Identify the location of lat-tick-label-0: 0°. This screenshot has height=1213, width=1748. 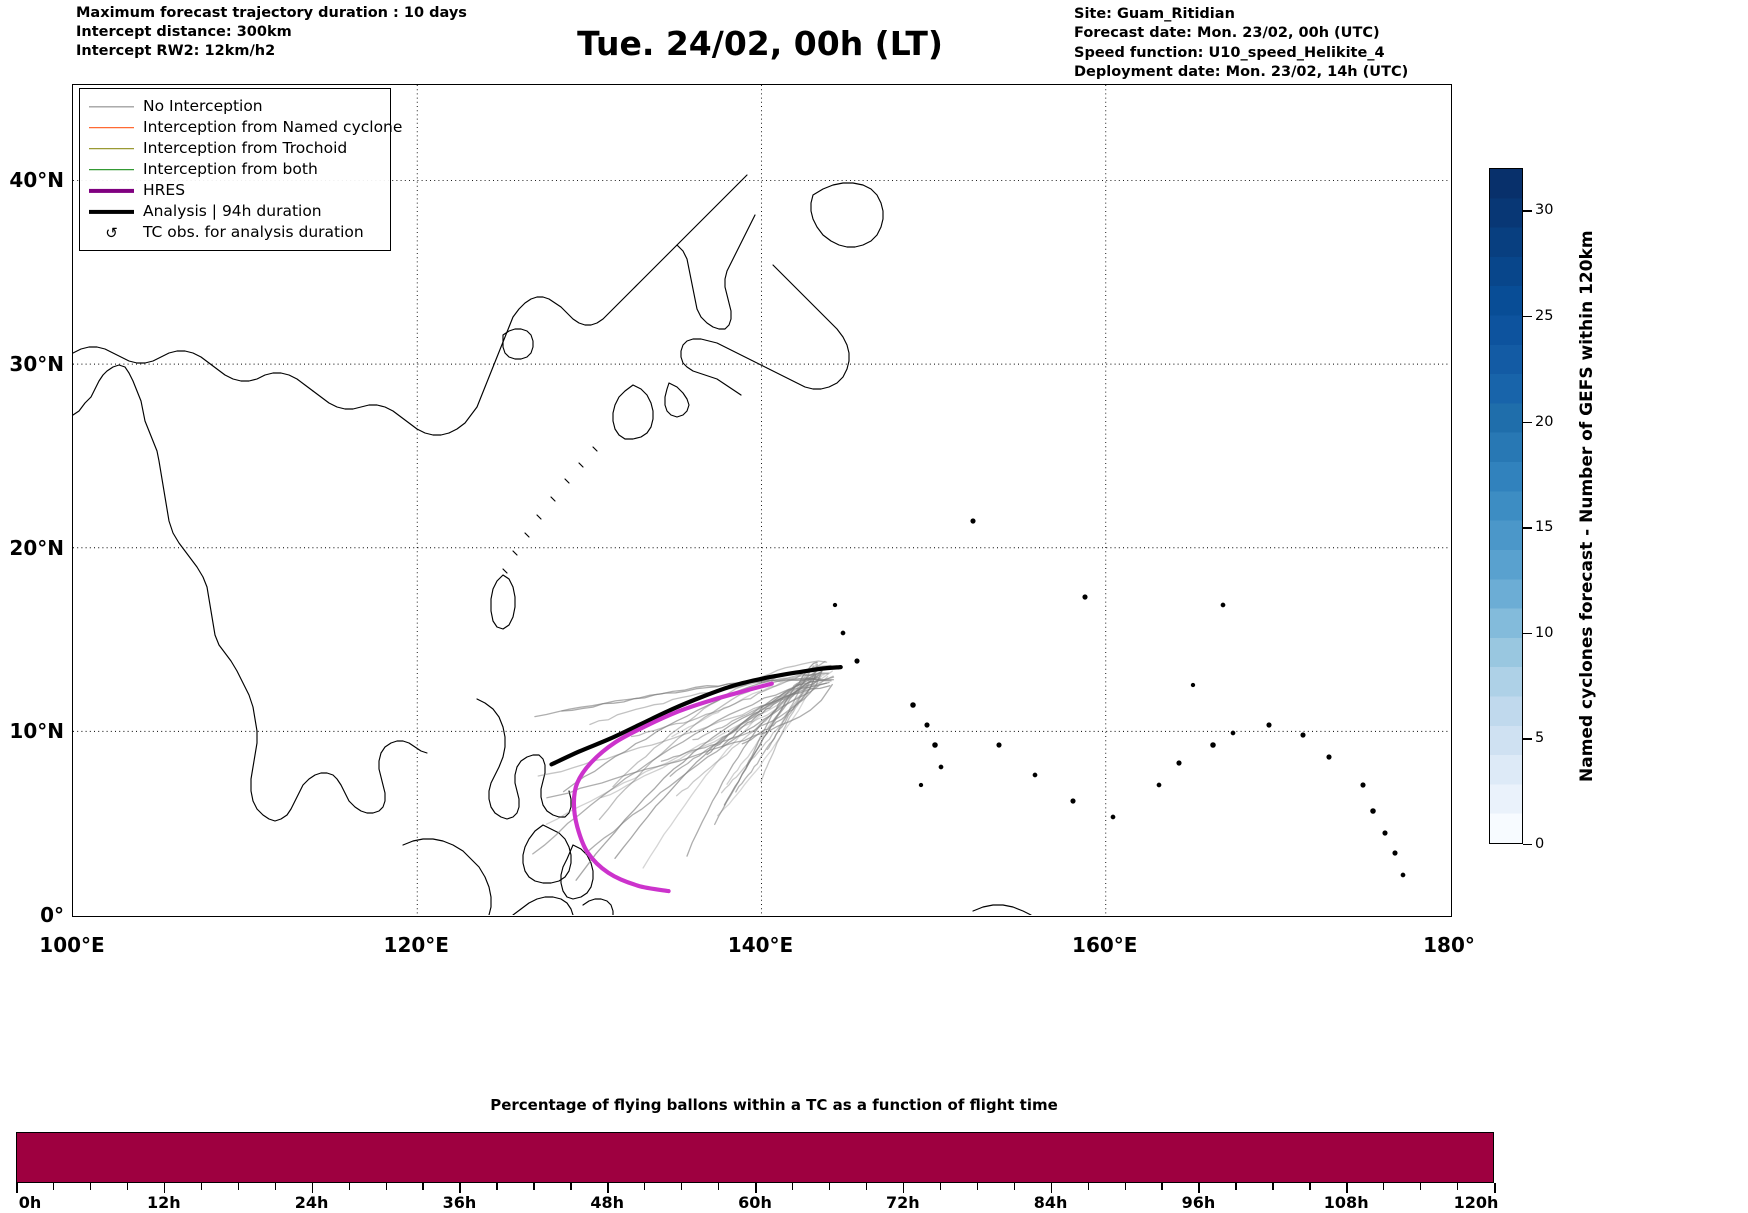
(52, 915).